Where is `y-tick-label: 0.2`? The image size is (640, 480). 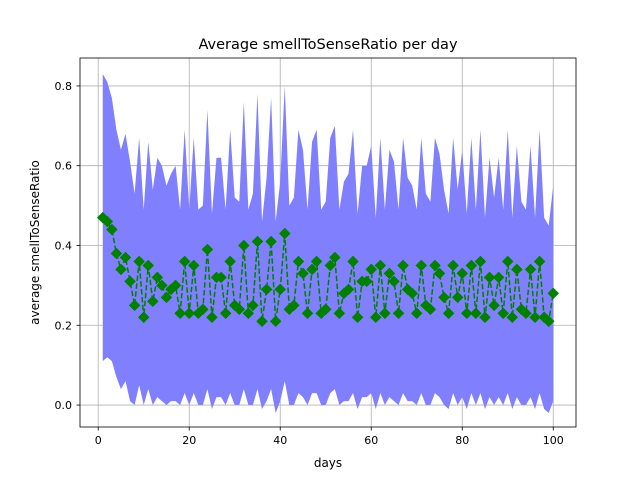 y-tick-label: 0.2 is located at coordinates (64, 325).